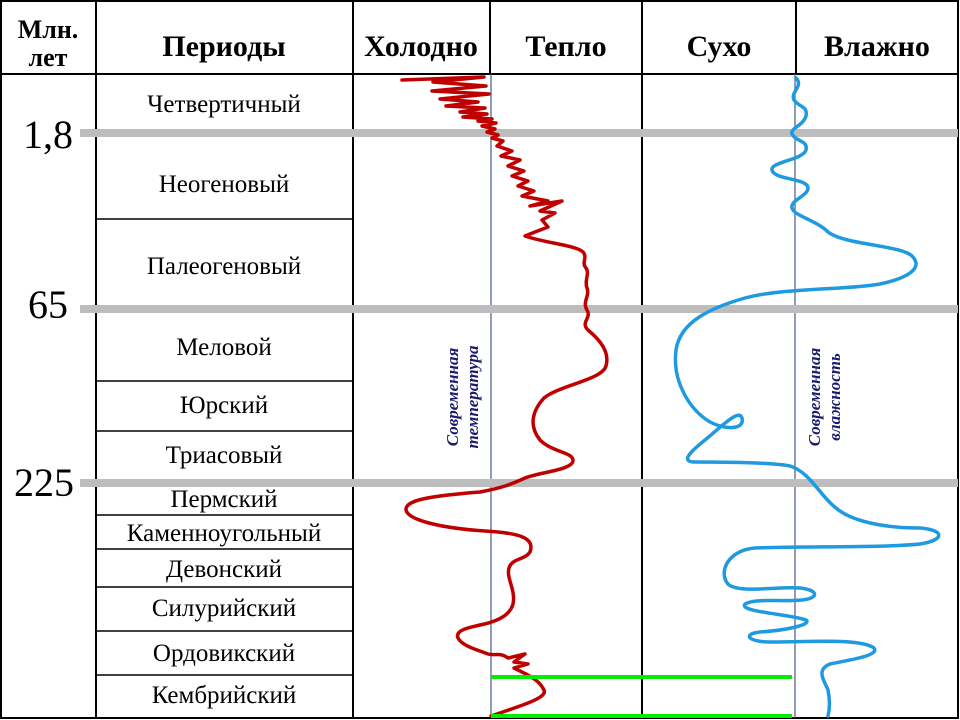 This screenshot has width=960, height=720. Describe the element at coordinates (44, 482) in the screenshot. I see `age-label-225: 225` at that location.